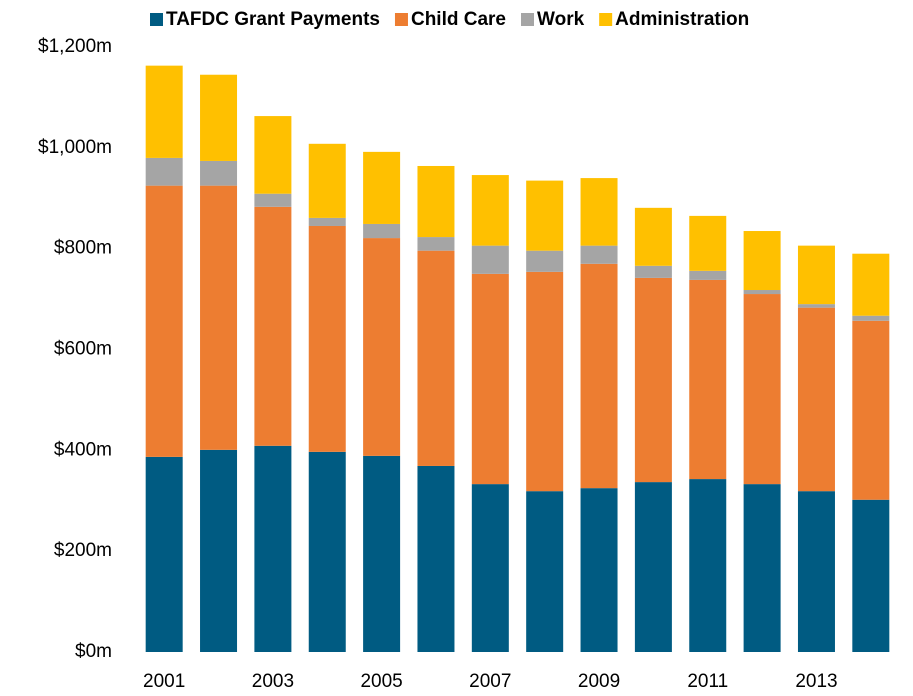  What do you see at coordinates (75, 46) in the screenshot?
I see `y-tick-label: $1,200m` at bounding box center [75, 46].